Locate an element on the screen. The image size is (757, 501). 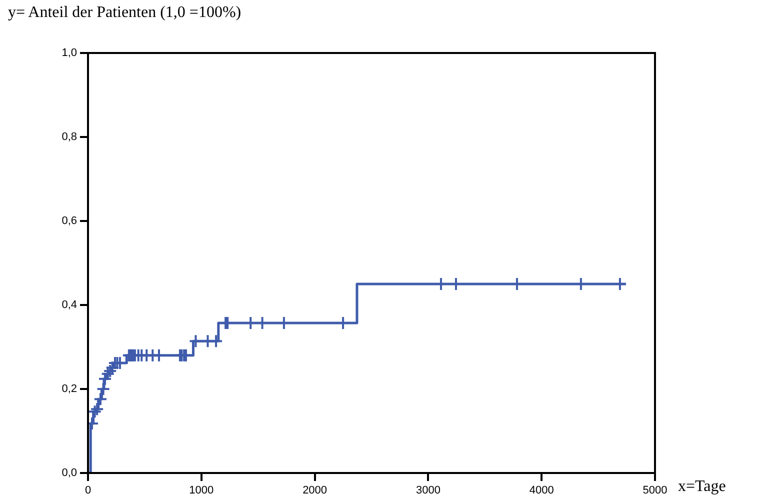
y-tick-label: 1,0 is located at coordinates (69, 53).